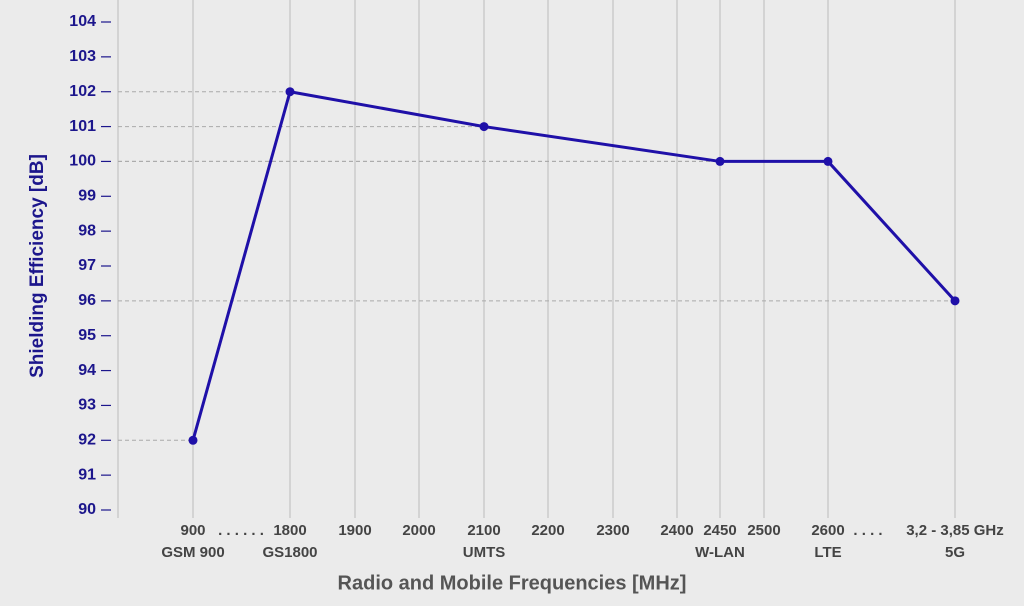 The height and width of the screenshot is (606, 1024). Describe the element at coordinates (82, 126) in the screenshot. I see `y-tick-label: 101` at that location.